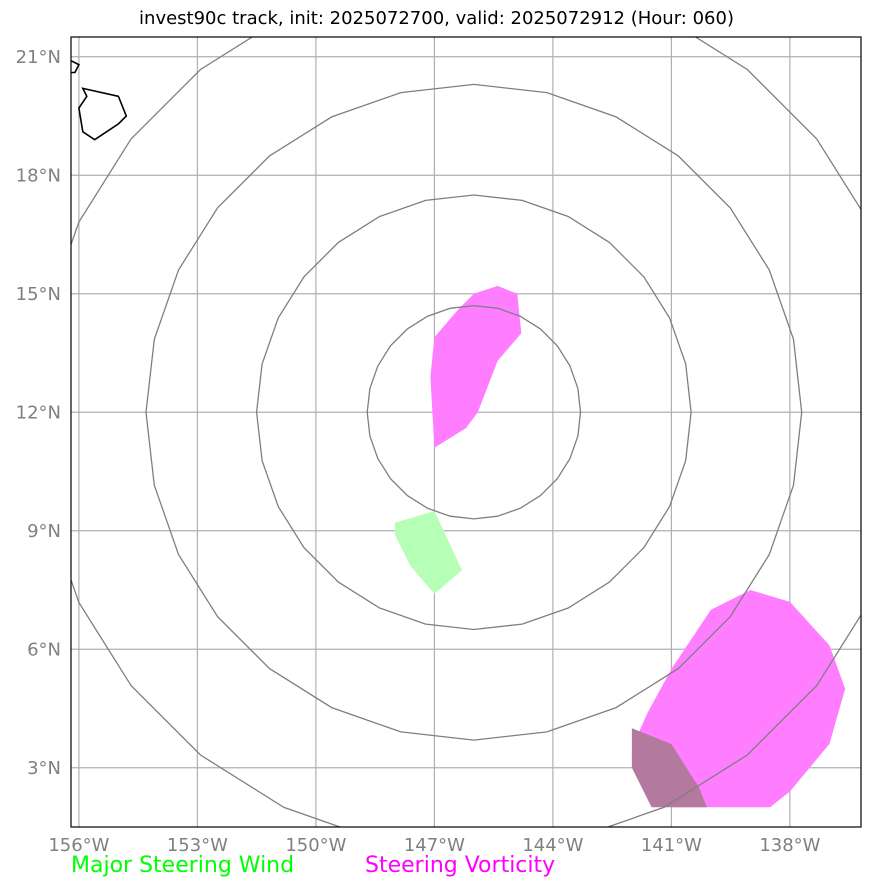  Describe the element at coordinates (38, 294) in the screenshot. I see `lat-tick-label: 15°N` at that location.